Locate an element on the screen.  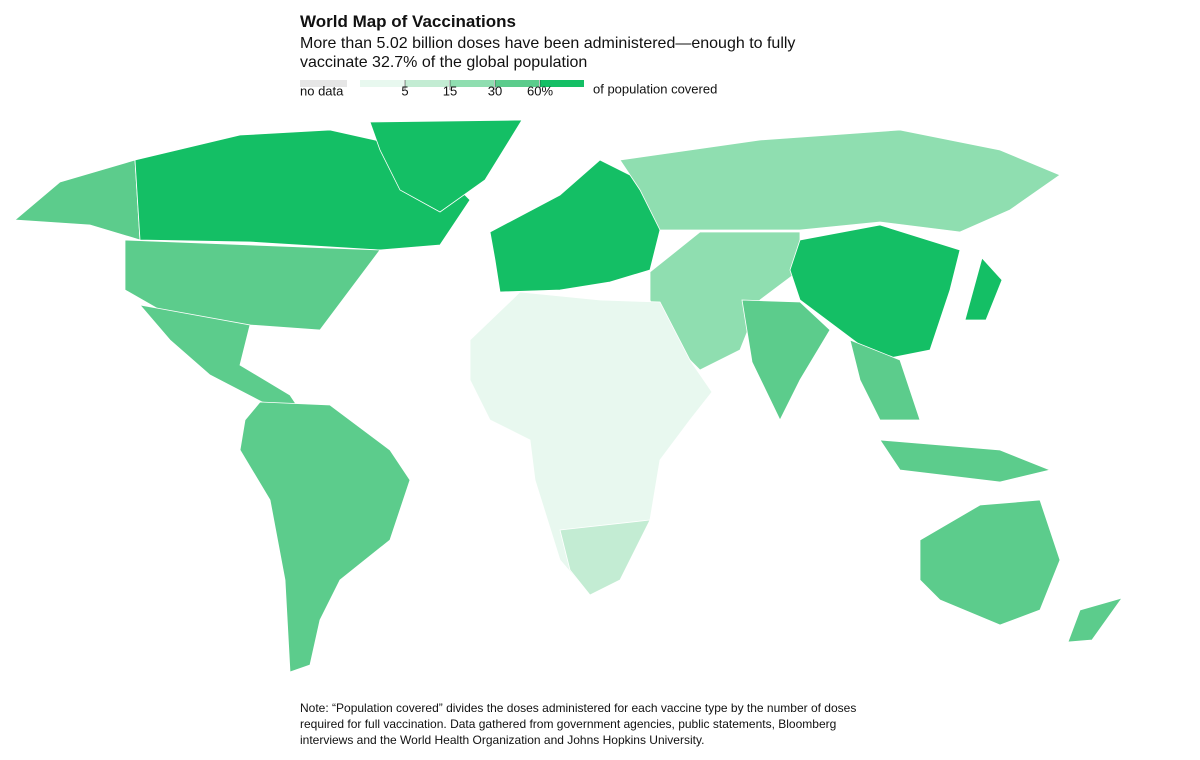
legend-tick-label: 5 is located at coordinates (404, 90).